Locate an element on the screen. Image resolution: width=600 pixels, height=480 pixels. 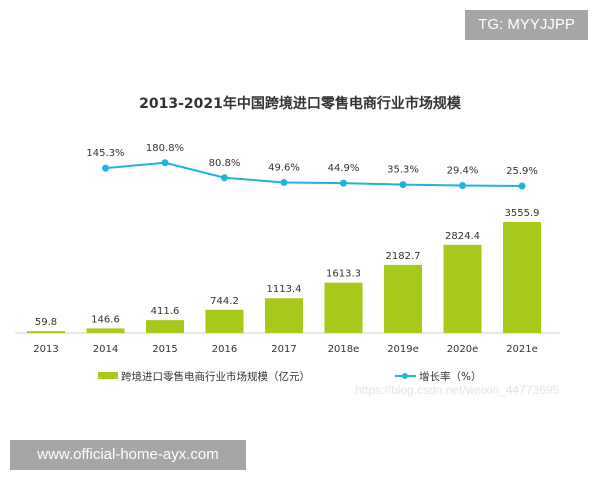
bar-value-label: 146.6 is located at coordinates (105, 319).